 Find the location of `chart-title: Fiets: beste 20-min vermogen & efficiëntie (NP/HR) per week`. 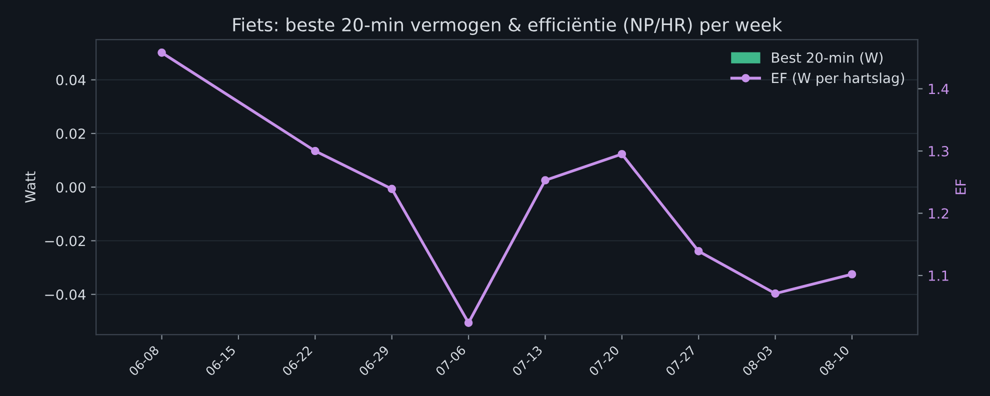

chart-title: Fiets: beste 20-min vermogen & efficiëntie (NP/HR) per week is located at coordinates (507, 27).